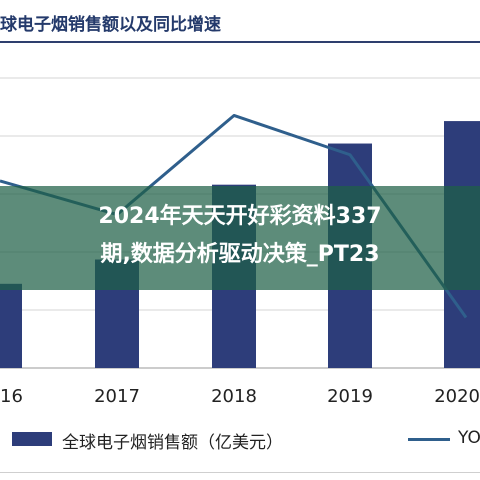 This screenshot has height=480, width=480. I want to click on legend-bar-label: 全球电子烟销售额（亿美元）, so click(172, 443).